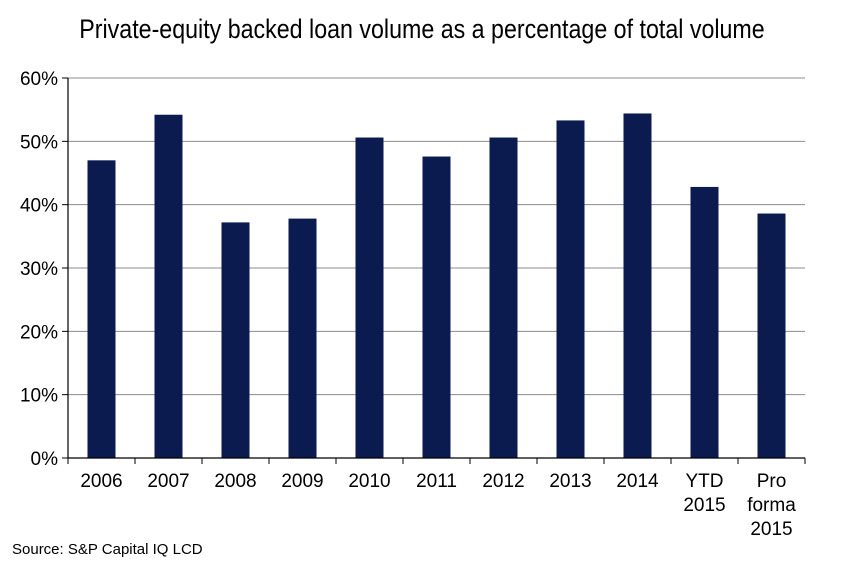 Image resolution: width=844 pixels, height=575 pixels. Describe the element at coordinates (570, 481) in the screenshot. I see `x-tick-label: 2013` at that location.